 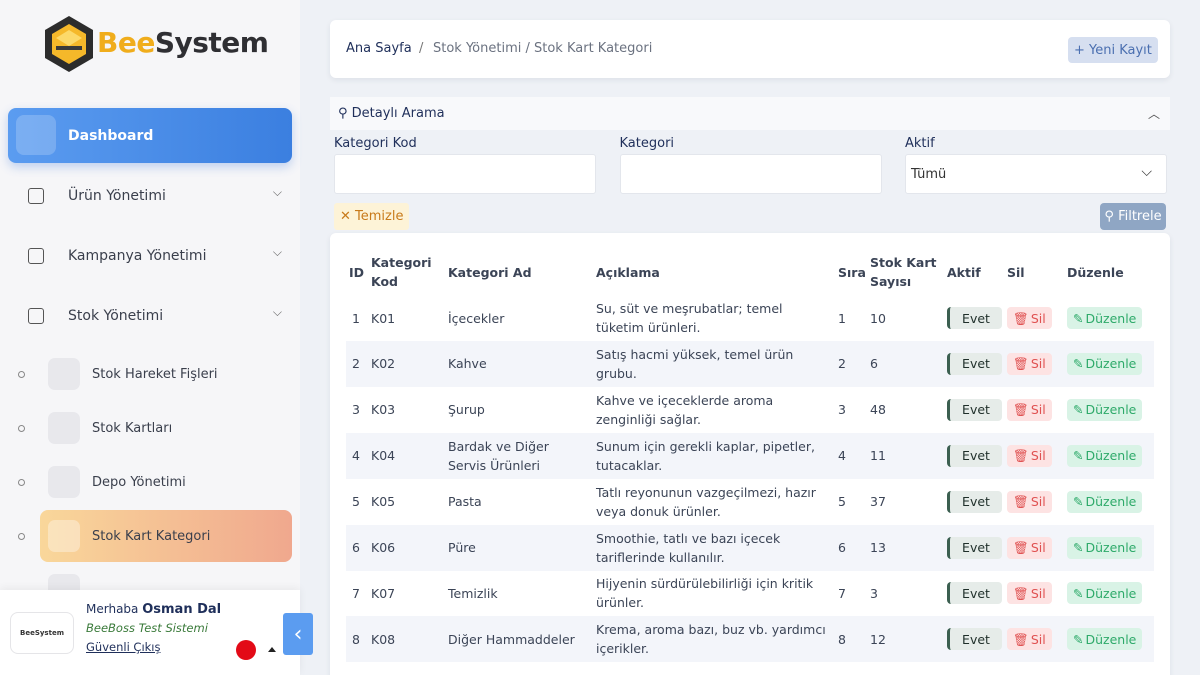 What do you see at coordinates (150, 135) in the screenshot?
I see `menu-item: Dashboard` at bounding box center [150, 135].